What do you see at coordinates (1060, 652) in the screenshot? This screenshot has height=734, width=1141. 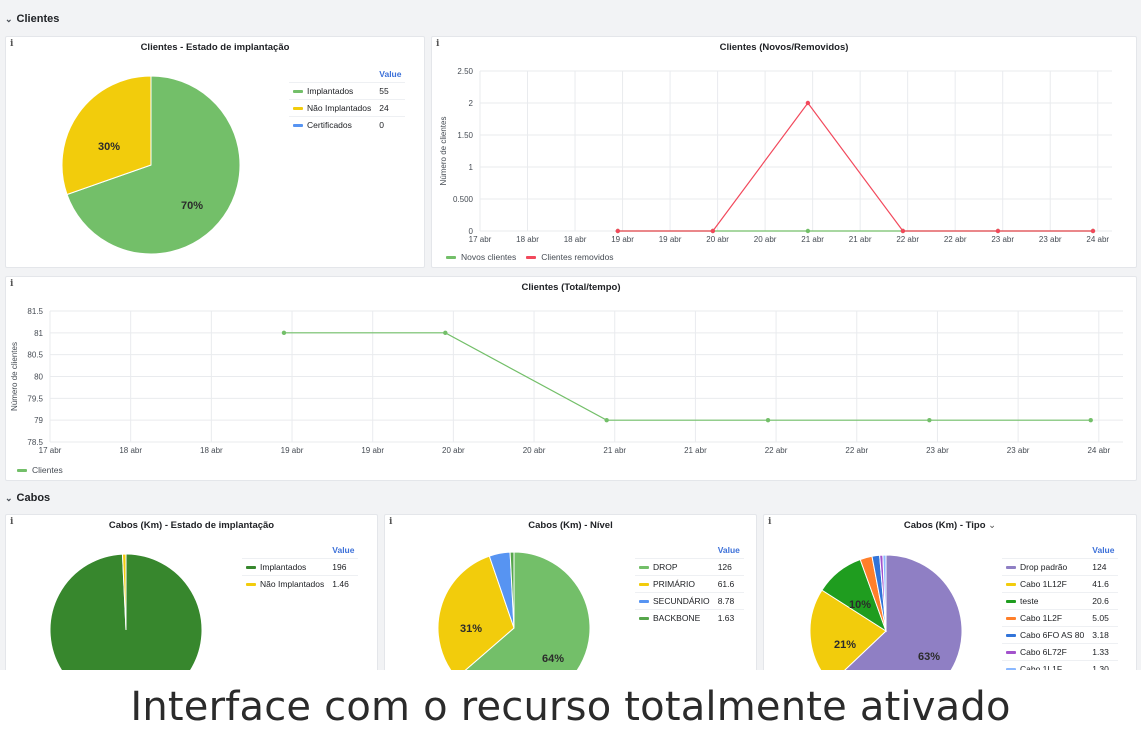 I see `legend-row: Cabo 6L72F 1.33` at bounding box center [1060, 652].